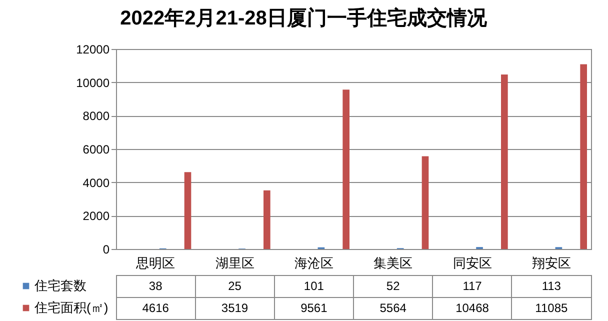 Image resolution: width=608 pixels, height=321 pixels. I want to click on data-label: 52, so click(393, 286).